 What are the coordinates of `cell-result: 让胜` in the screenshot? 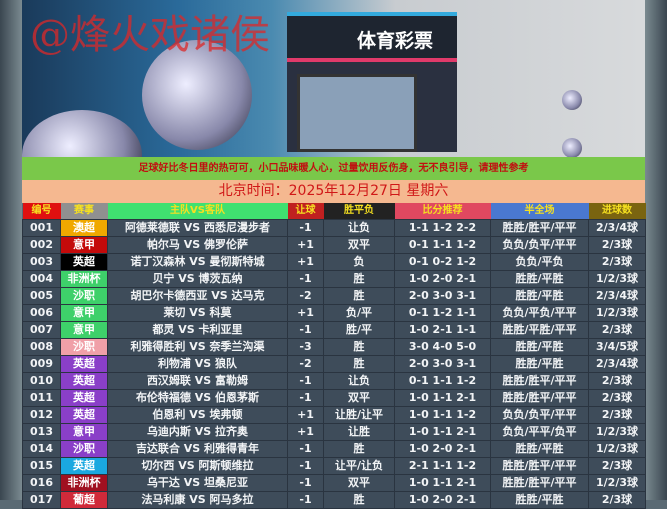 It's located at (359, 432).